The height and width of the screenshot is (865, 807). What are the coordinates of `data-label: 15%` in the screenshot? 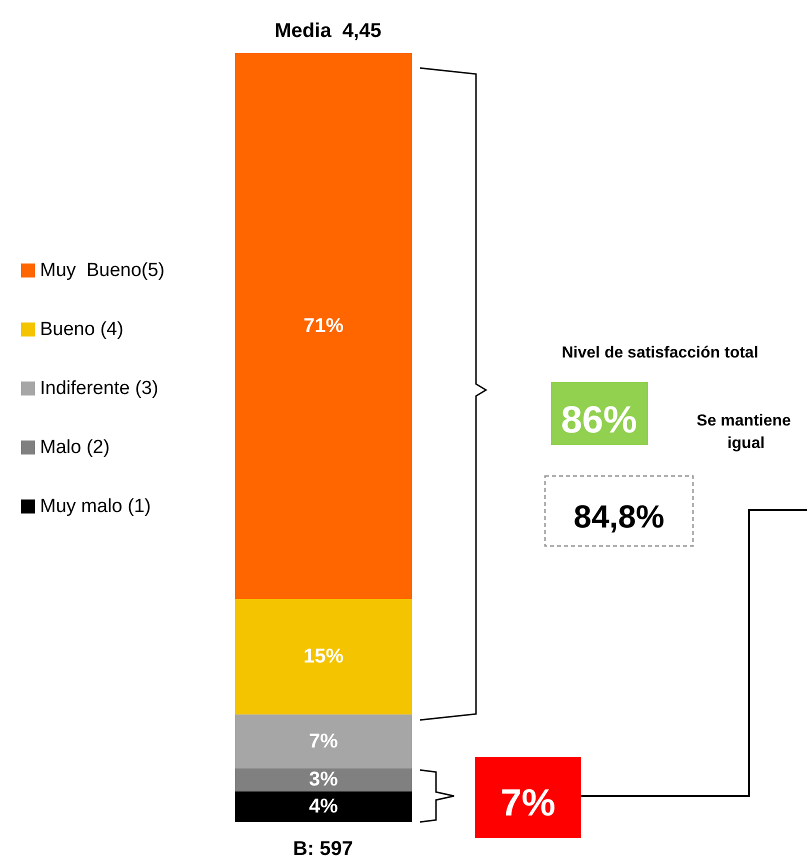 It's located at (323, 657).